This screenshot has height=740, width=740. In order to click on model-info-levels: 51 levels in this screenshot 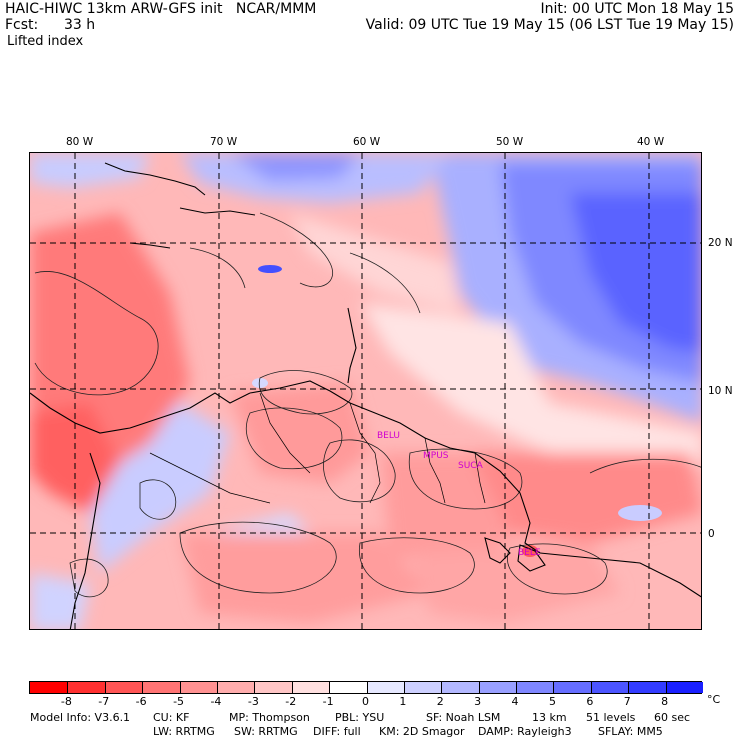, I will do `click(611, 717)`.